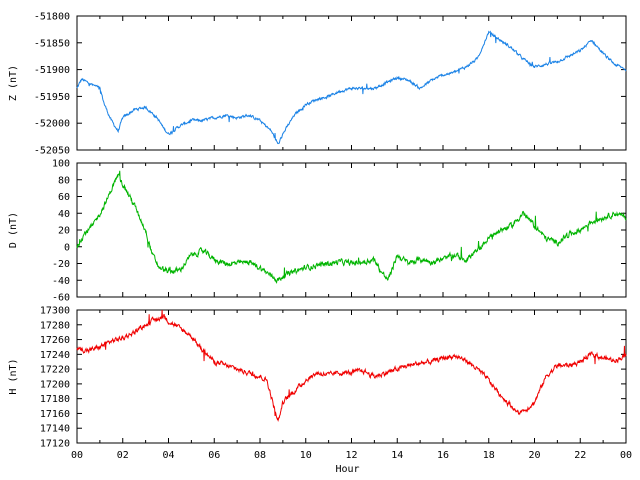 The height and width of the screenshot is (480, 640). I want to click on x-tick-label: 22, so click(580, 455).